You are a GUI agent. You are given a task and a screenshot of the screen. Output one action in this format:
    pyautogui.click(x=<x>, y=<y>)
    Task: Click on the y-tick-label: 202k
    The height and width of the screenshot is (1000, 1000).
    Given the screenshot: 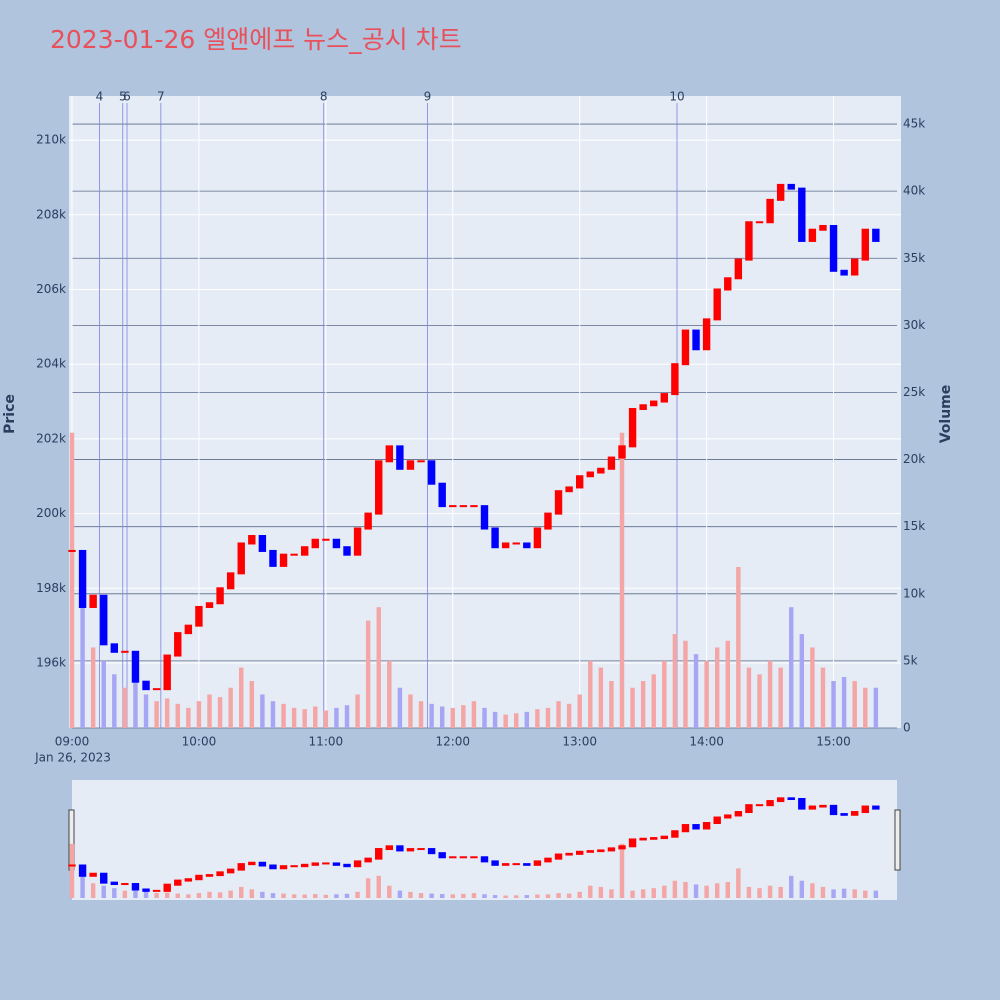 What is the action you would take?
    pyautogui.click(x=51, y=438)
    